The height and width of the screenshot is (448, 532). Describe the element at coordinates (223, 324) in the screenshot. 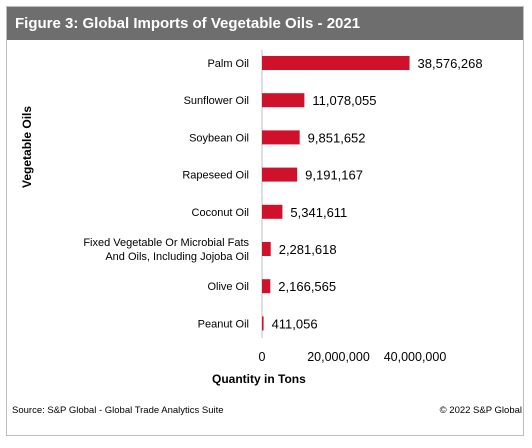

I see `category-label: Peanut Oil` at that location.